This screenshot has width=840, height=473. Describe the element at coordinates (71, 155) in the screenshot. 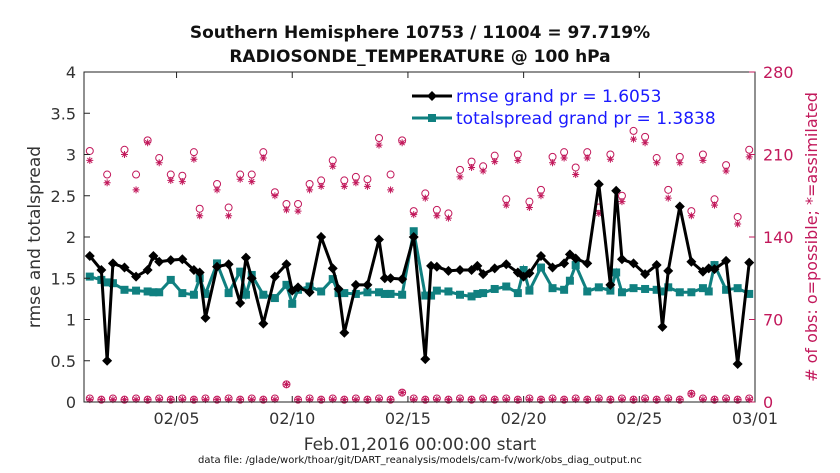

I see `y-left-tick-label: 3` at that location.